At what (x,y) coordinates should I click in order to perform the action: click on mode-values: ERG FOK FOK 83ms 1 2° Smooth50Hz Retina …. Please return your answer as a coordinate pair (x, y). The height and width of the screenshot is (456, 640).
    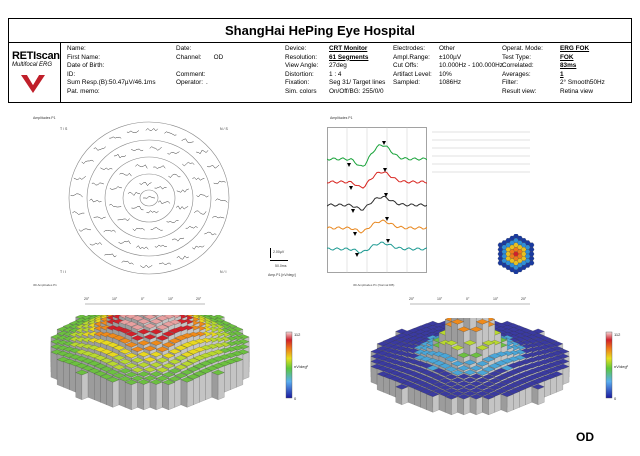
    Looking at the image, I should click on (582, 71).